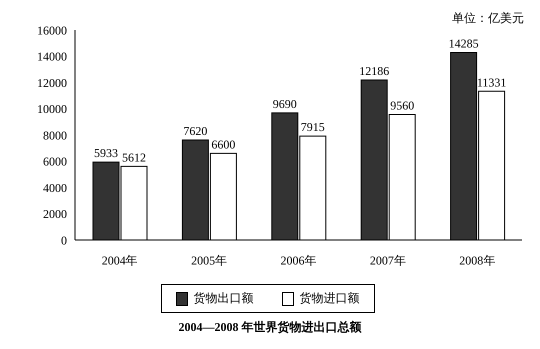 This screenshot has width=540, height=349. What do you see at coordinates (298, 261) in the screenshot?
I see `x-tick-label: 2006年` at bounding box center [298, 261].